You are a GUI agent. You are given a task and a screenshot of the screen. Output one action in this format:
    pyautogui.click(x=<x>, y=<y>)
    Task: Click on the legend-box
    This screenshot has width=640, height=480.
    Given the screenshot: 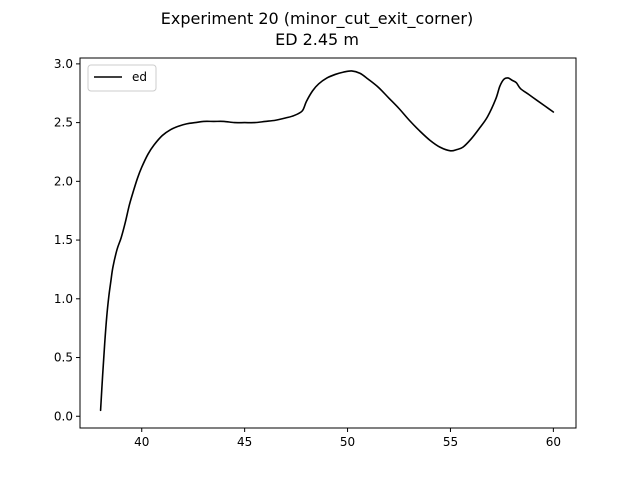 What is the action you would take?
    pyautogui.click(x=122, y=78)
    